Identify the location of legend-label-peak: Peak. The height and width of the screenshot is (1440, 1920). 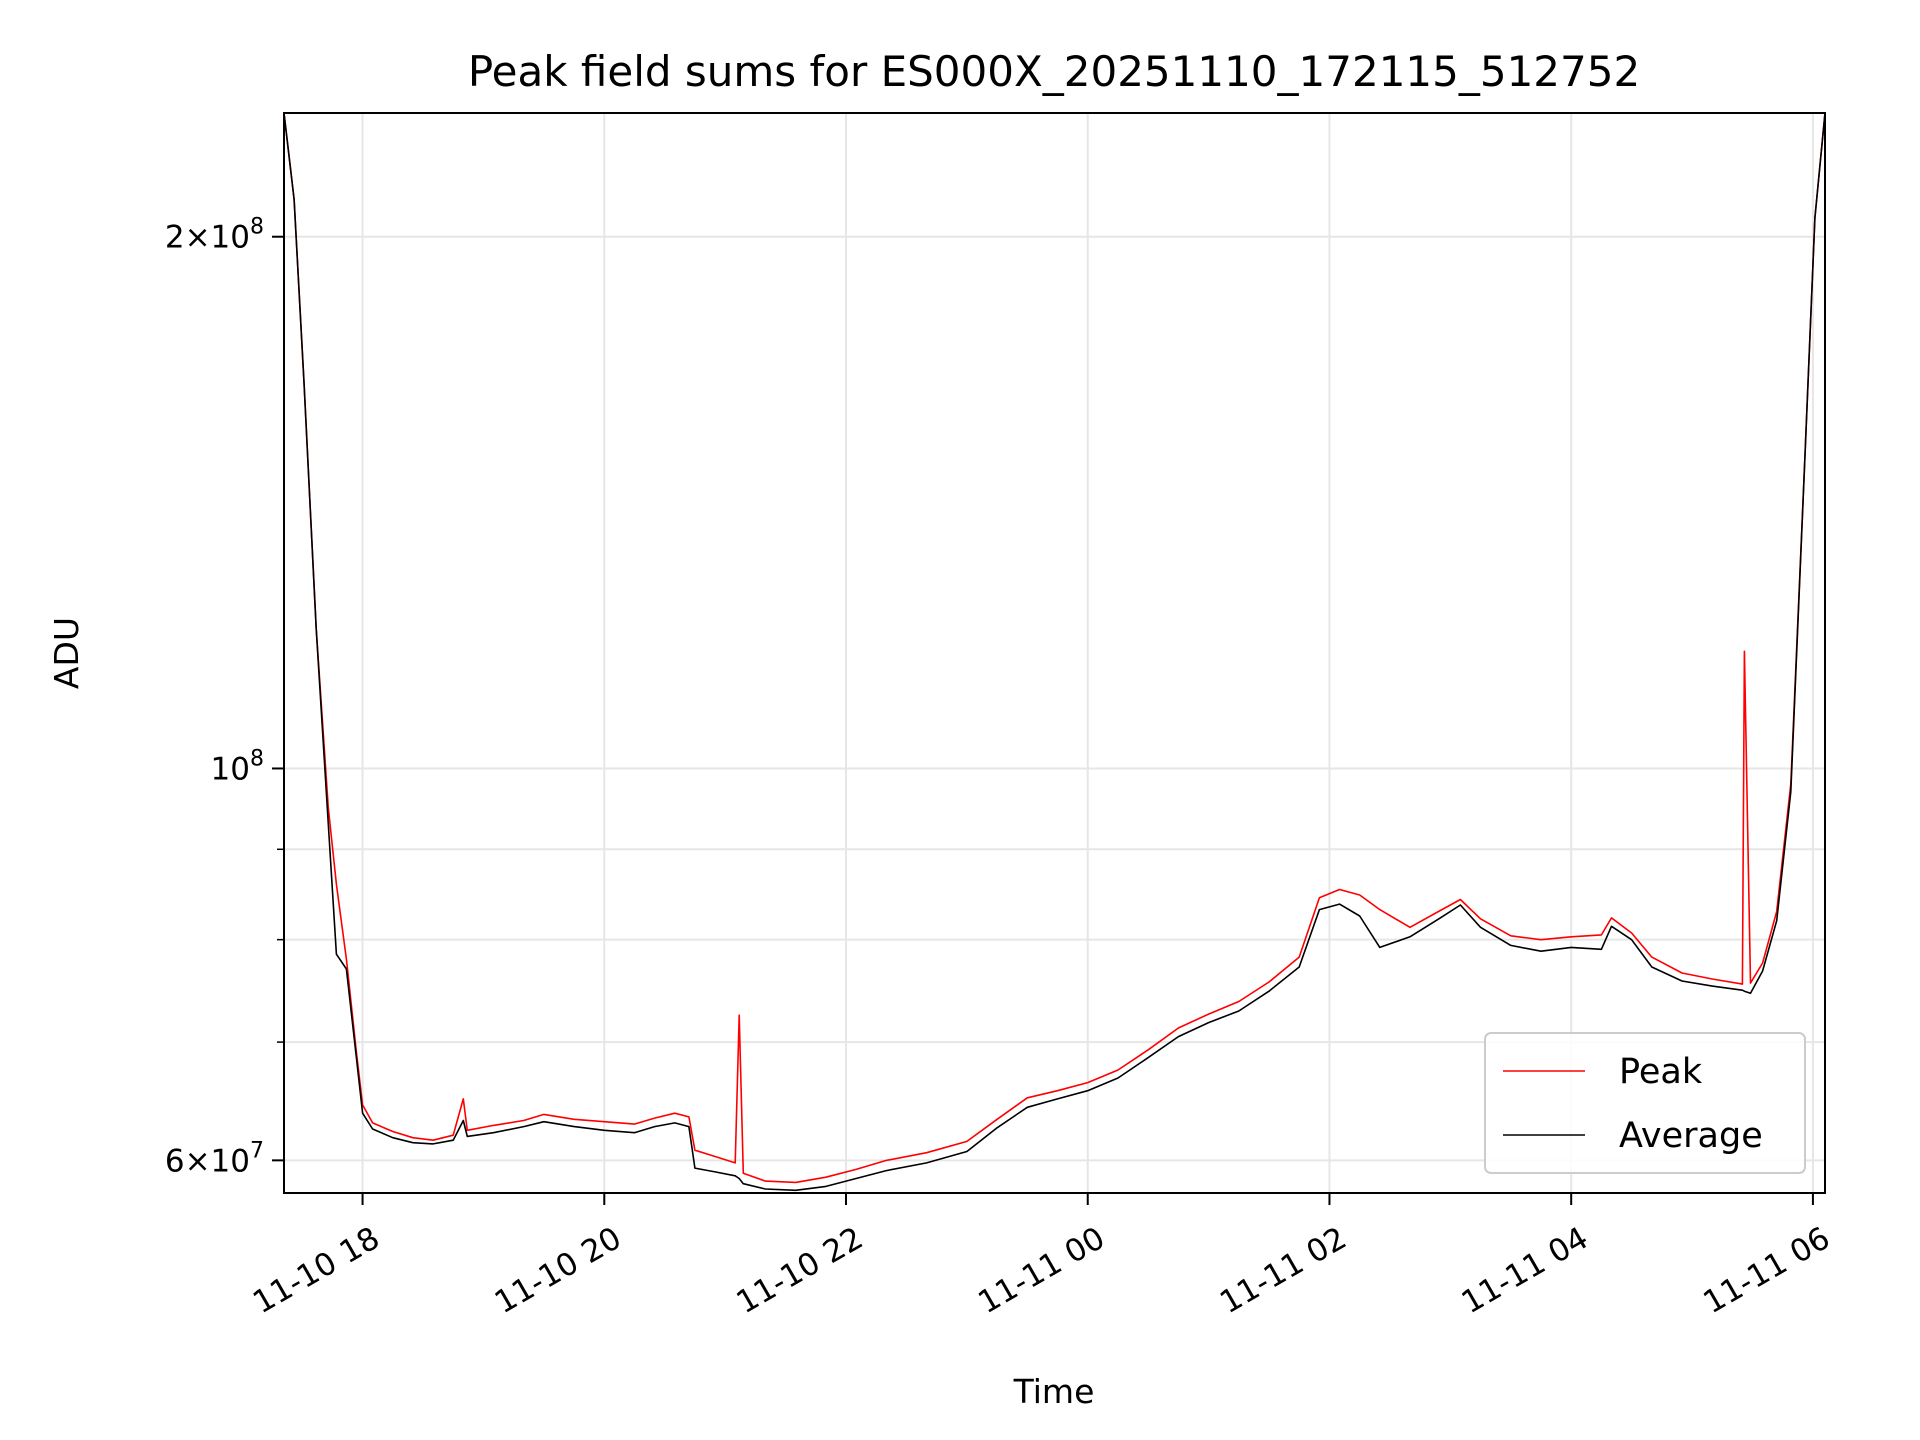
(1661, 1072).